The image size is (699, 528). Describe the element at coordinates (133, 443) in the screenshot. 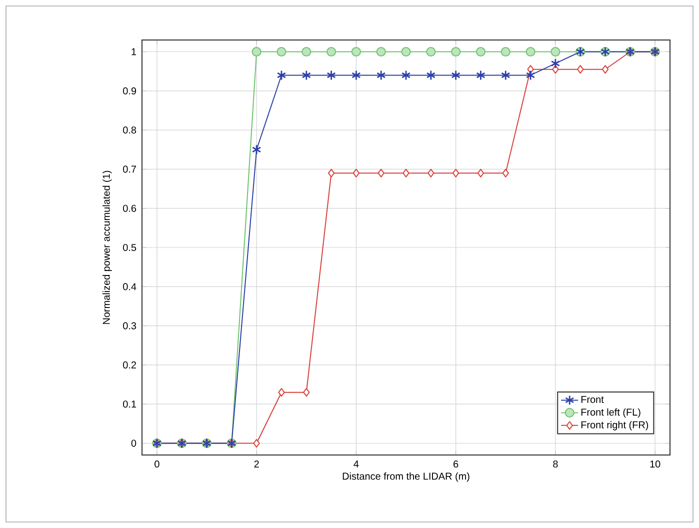

I see `y-tick-label: 0` at that location.